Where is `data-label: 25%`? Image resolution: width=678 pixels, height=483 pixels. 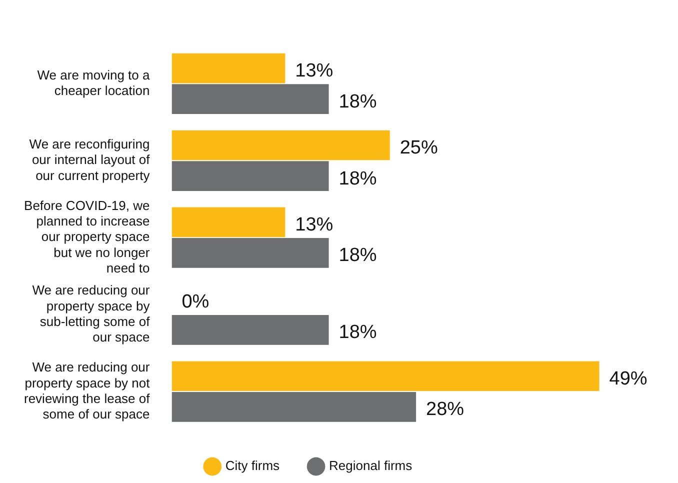
data-label: 25% is located at coordinates (419, 147).